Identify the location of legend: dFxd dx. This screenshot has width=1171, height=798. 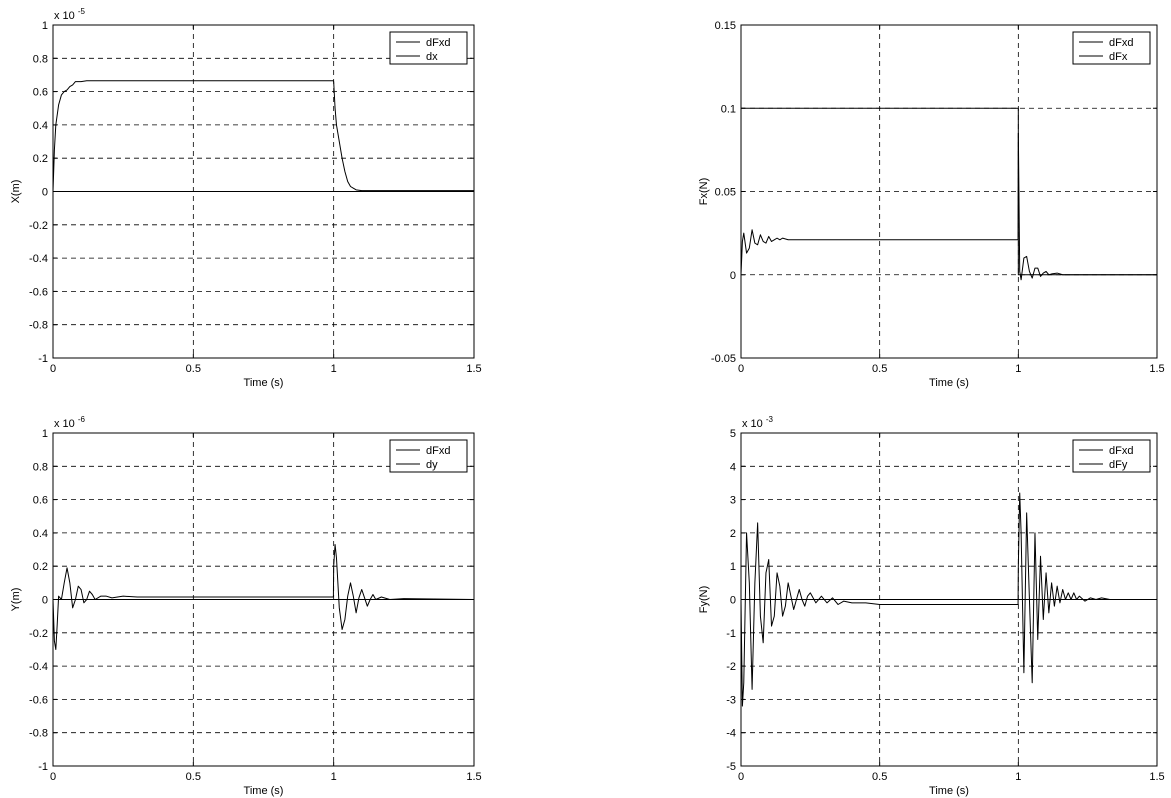
(428, 48).